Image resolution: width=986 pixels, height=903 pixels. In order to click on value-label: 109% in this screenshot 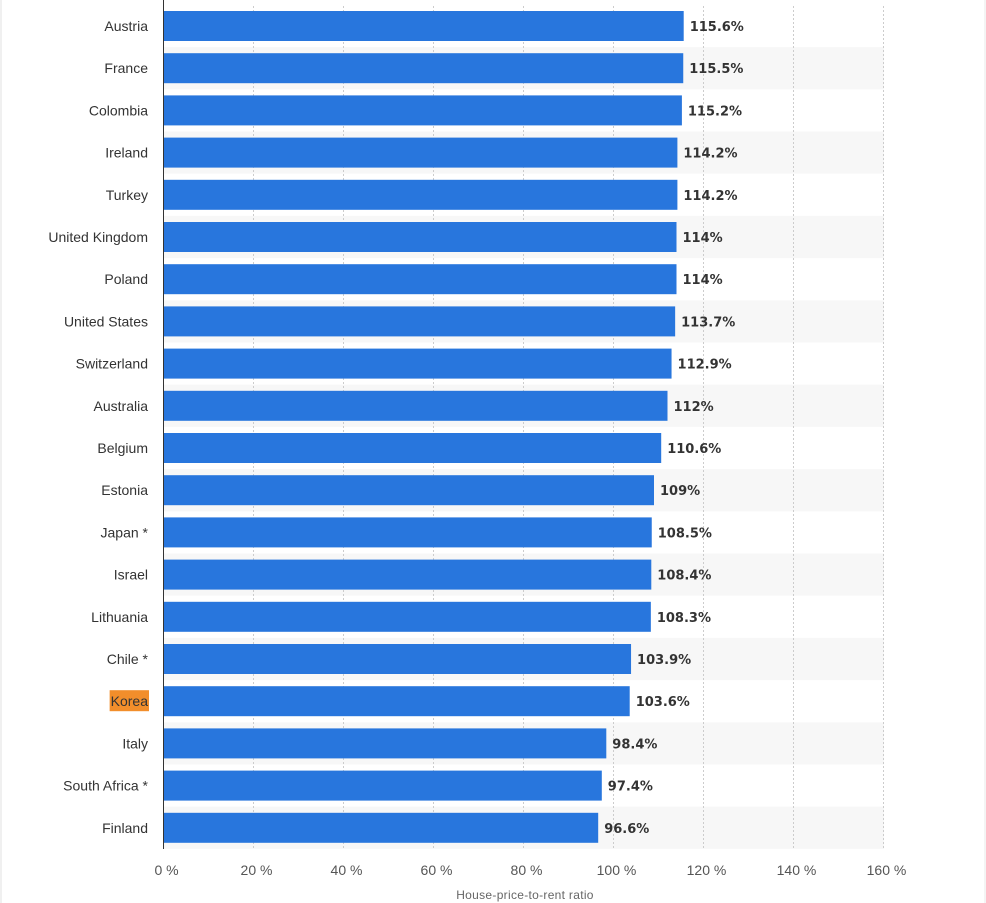, I will do `click(680, 491)`.